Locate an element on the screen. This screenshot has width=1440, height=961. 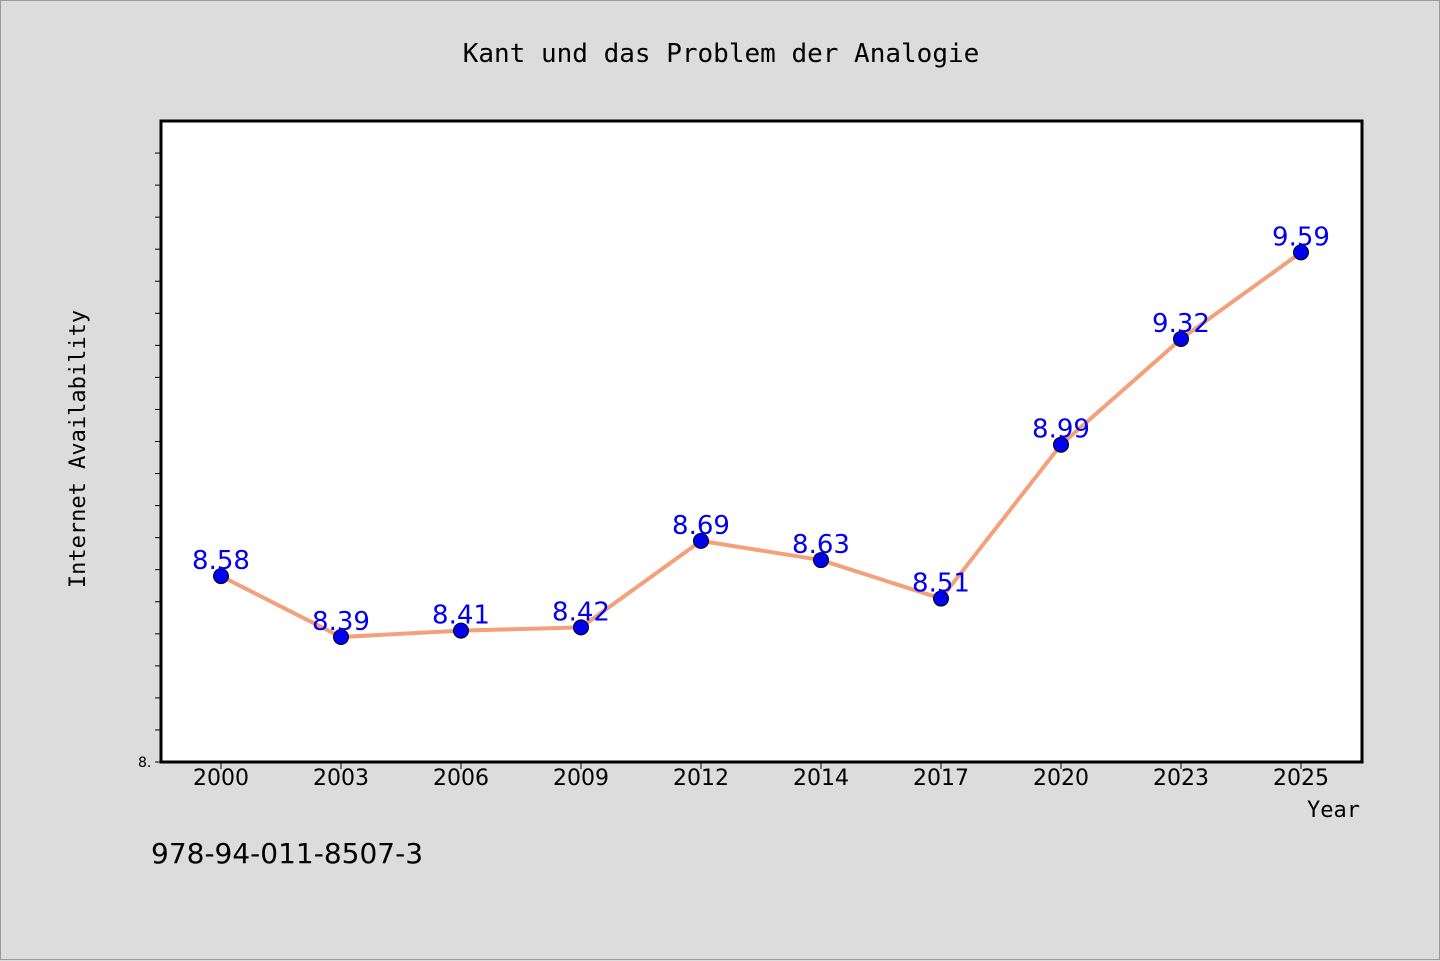
x-tick-label: 2017 is located at coordinates (941, 778).